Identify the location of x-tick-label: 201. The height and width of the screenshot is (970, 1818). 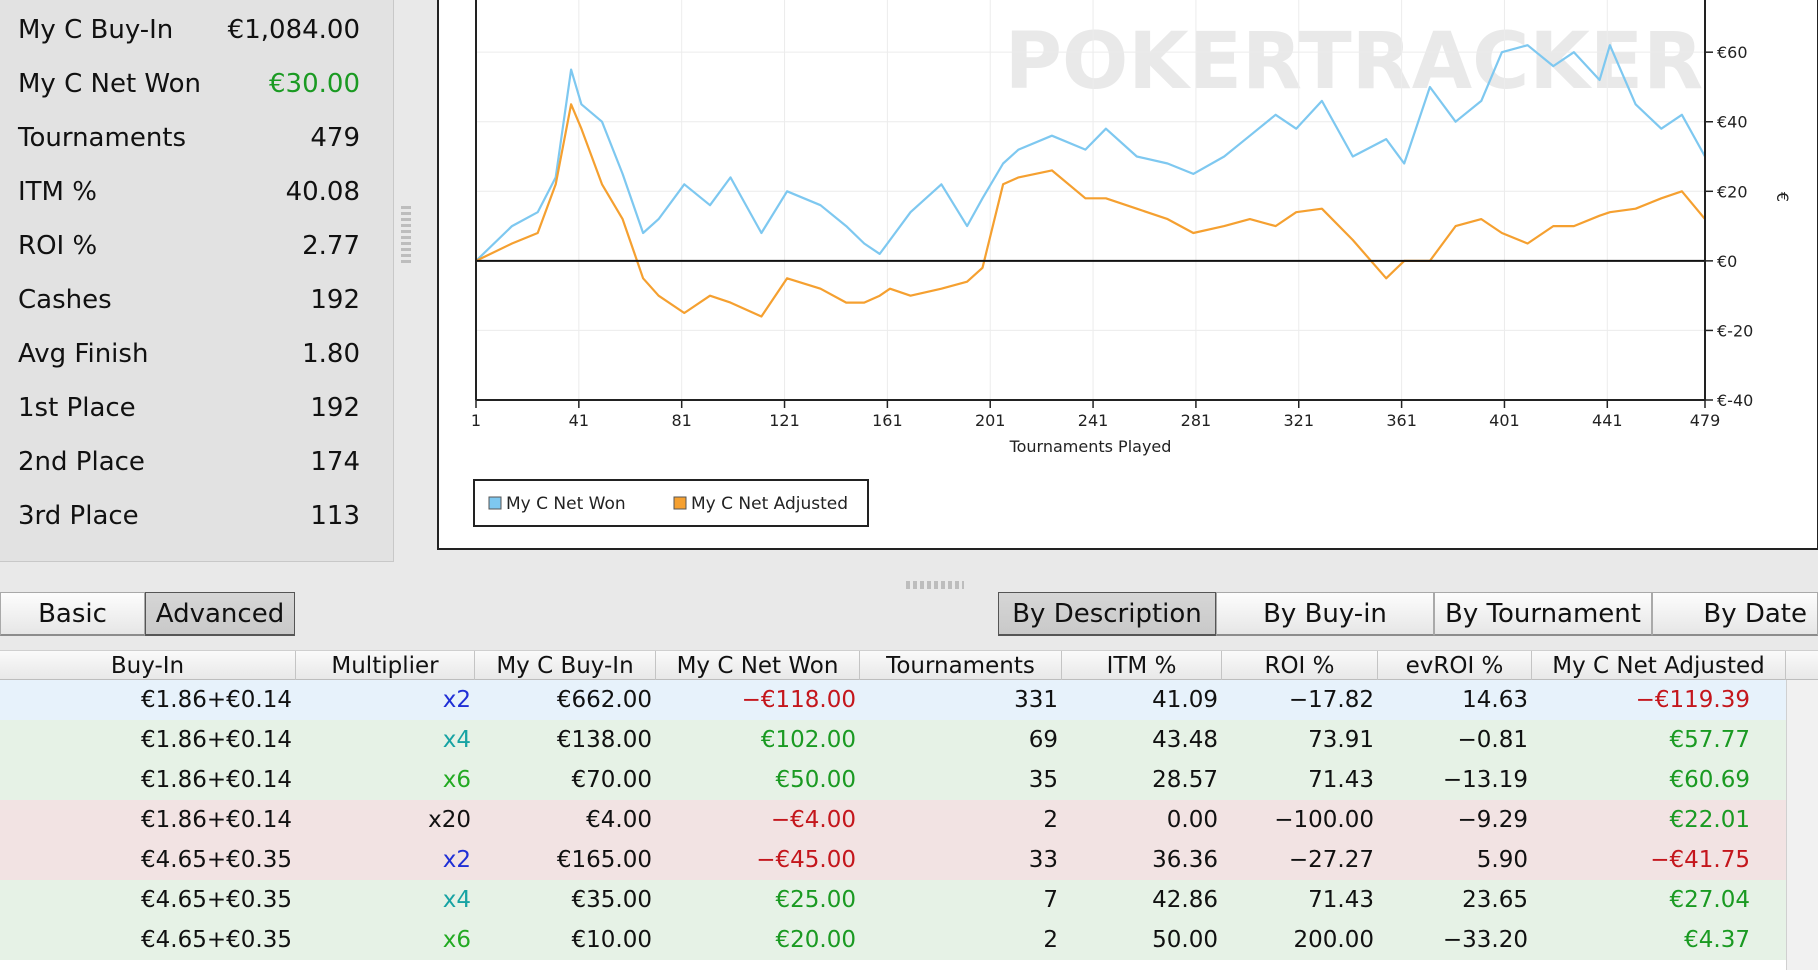
(990, 420).